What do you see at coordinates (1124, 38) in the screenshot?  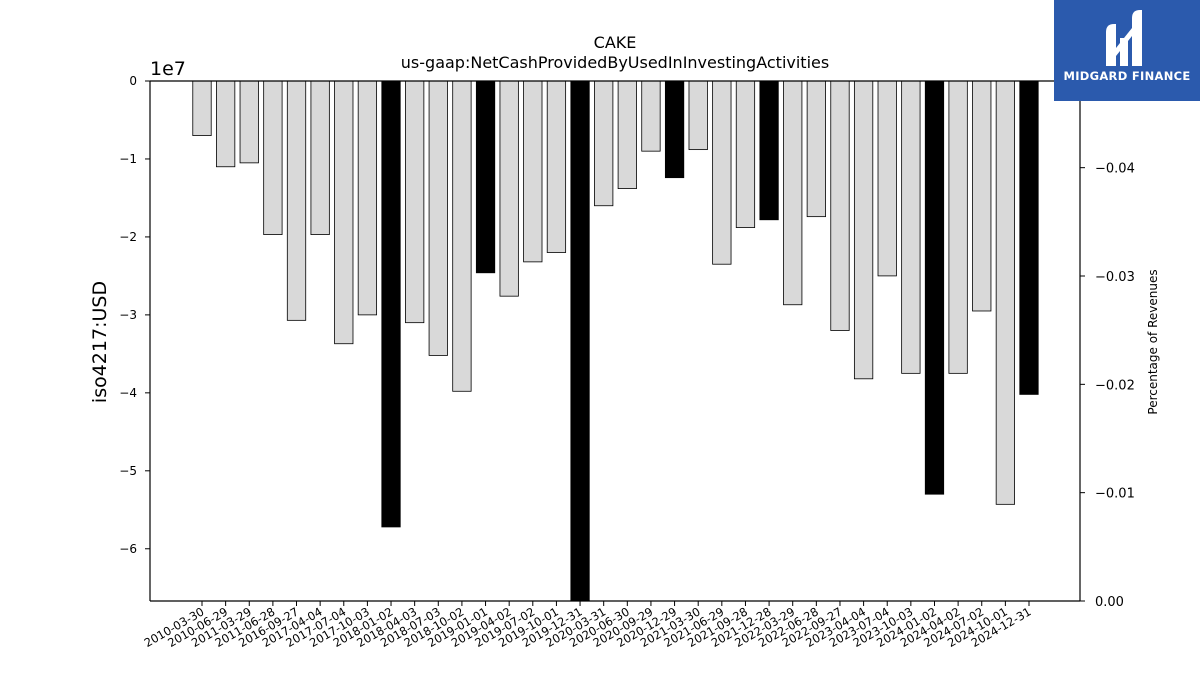 I see `midgard-logo-icon` at bounding box center [1124, 38].